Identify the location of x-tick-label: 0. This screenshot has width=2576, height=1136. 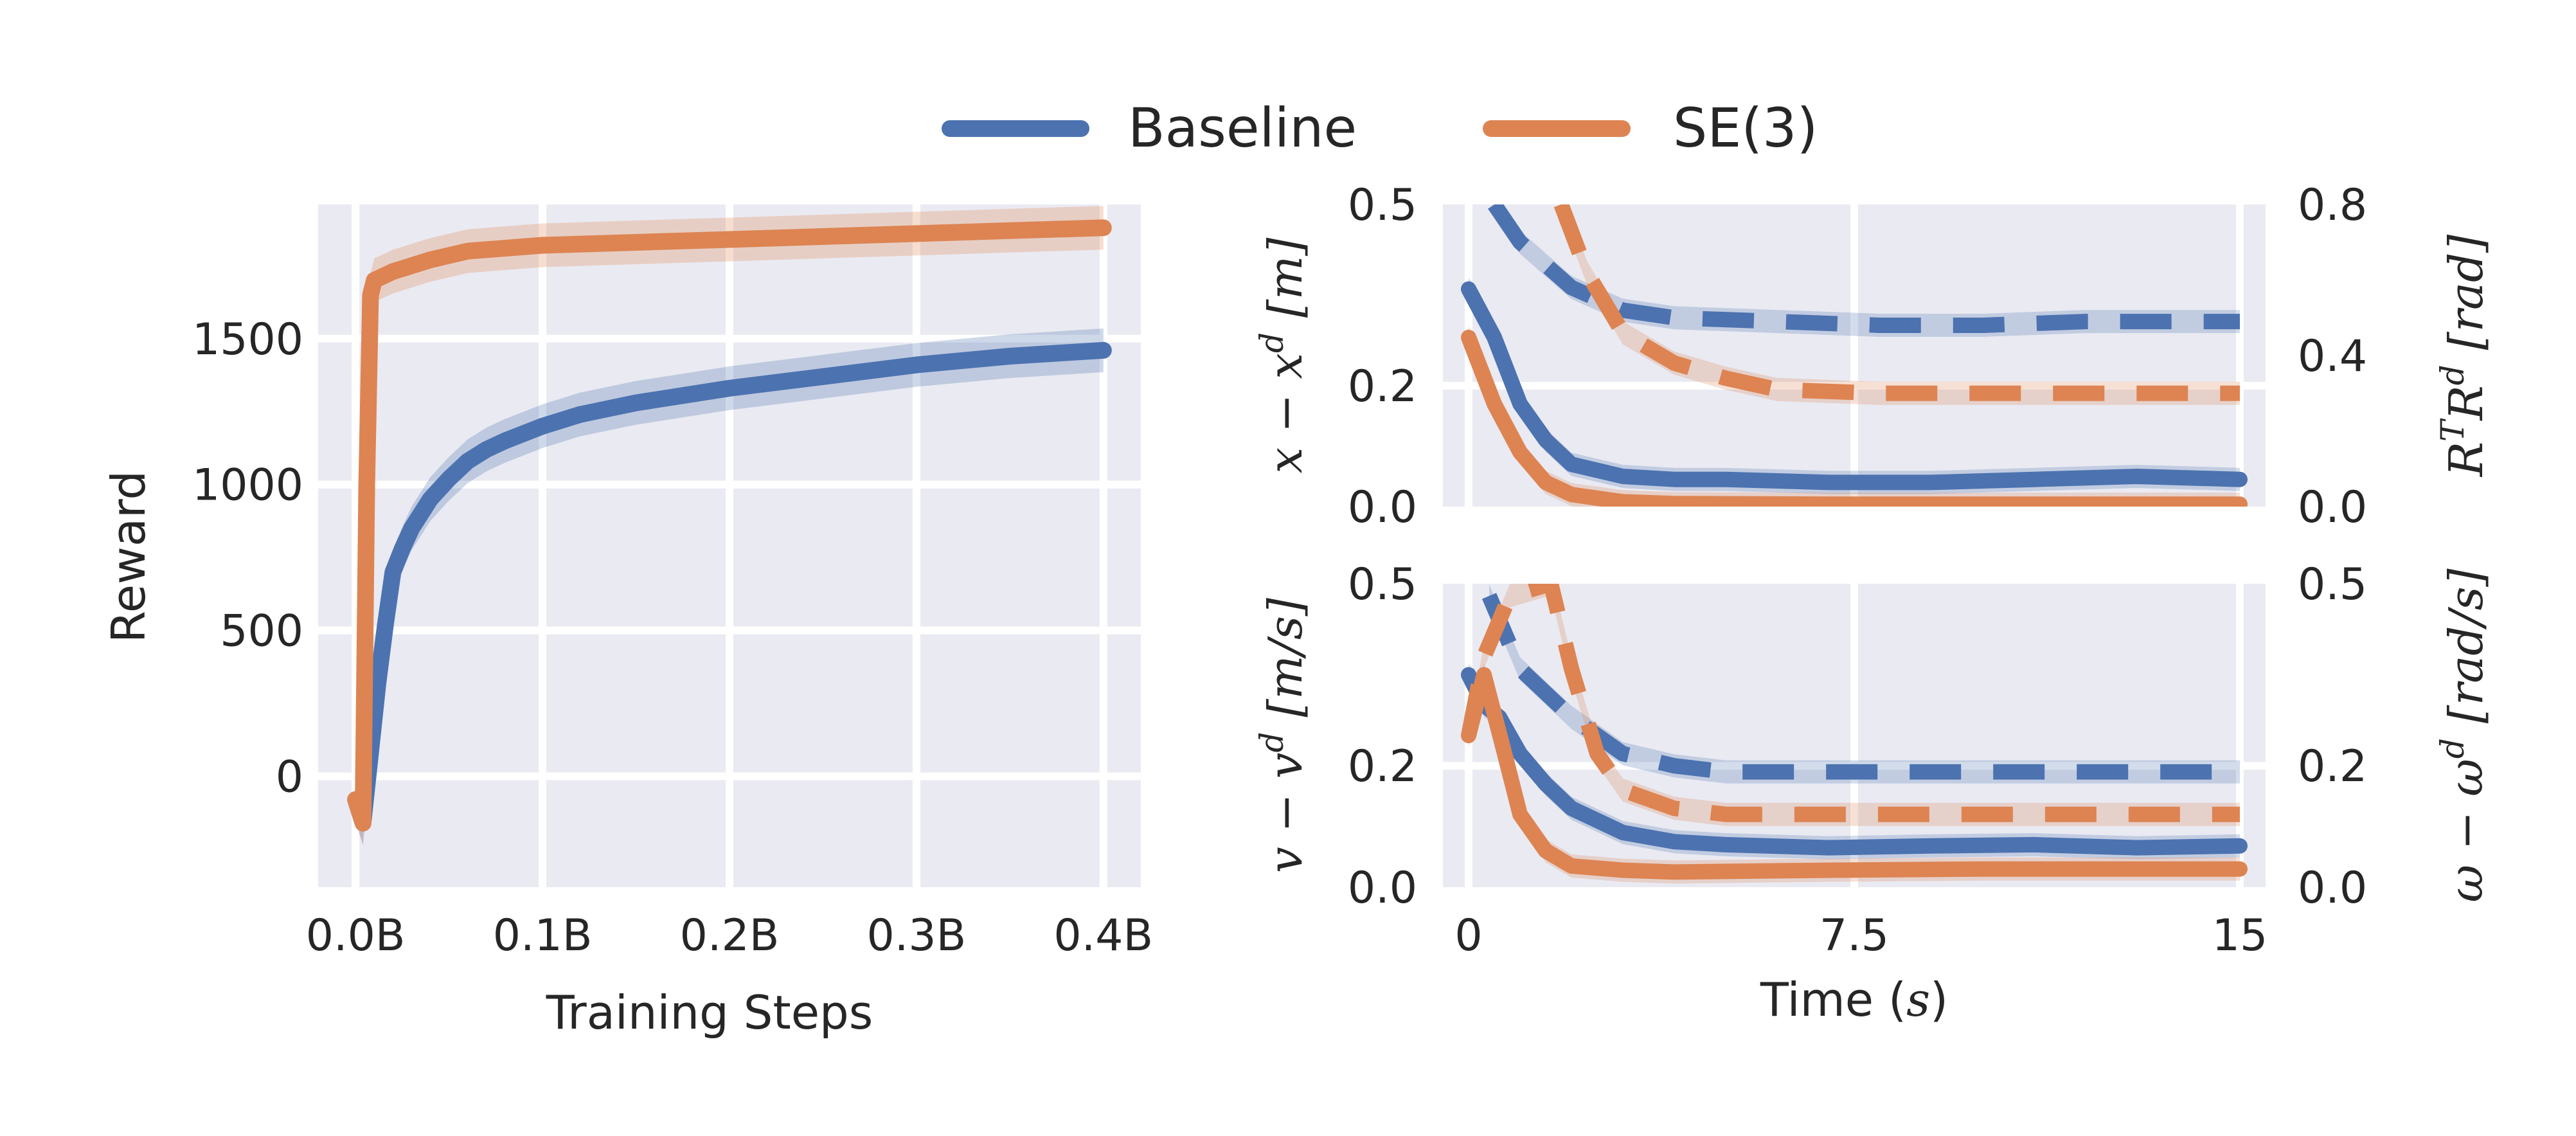
(1468, 935).